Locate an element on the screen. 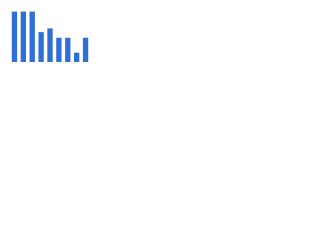  chart is located at coordinates (50, 35).